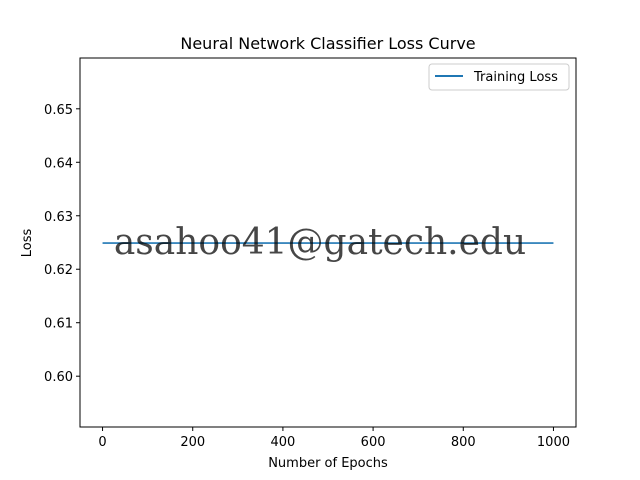 This screenshot has width=640, height=480. Describe the element at coordinates (334, 438) in the screenshot. I see `x-axis-ticks: 0 200 400 600 800 1000` at that location.